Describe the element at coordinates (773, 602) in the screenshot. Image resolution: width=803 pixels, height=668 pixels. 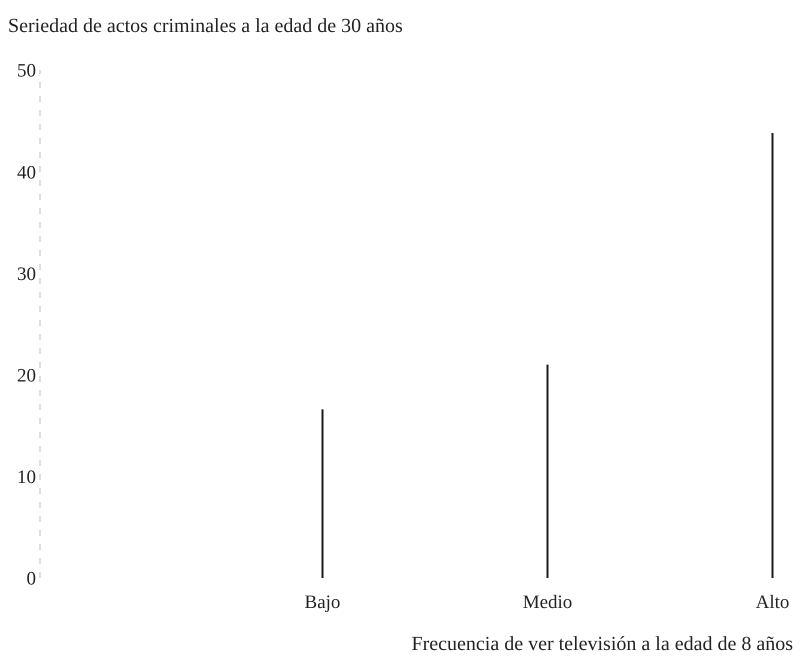
I see `x-tick-label: Alto` at that location.